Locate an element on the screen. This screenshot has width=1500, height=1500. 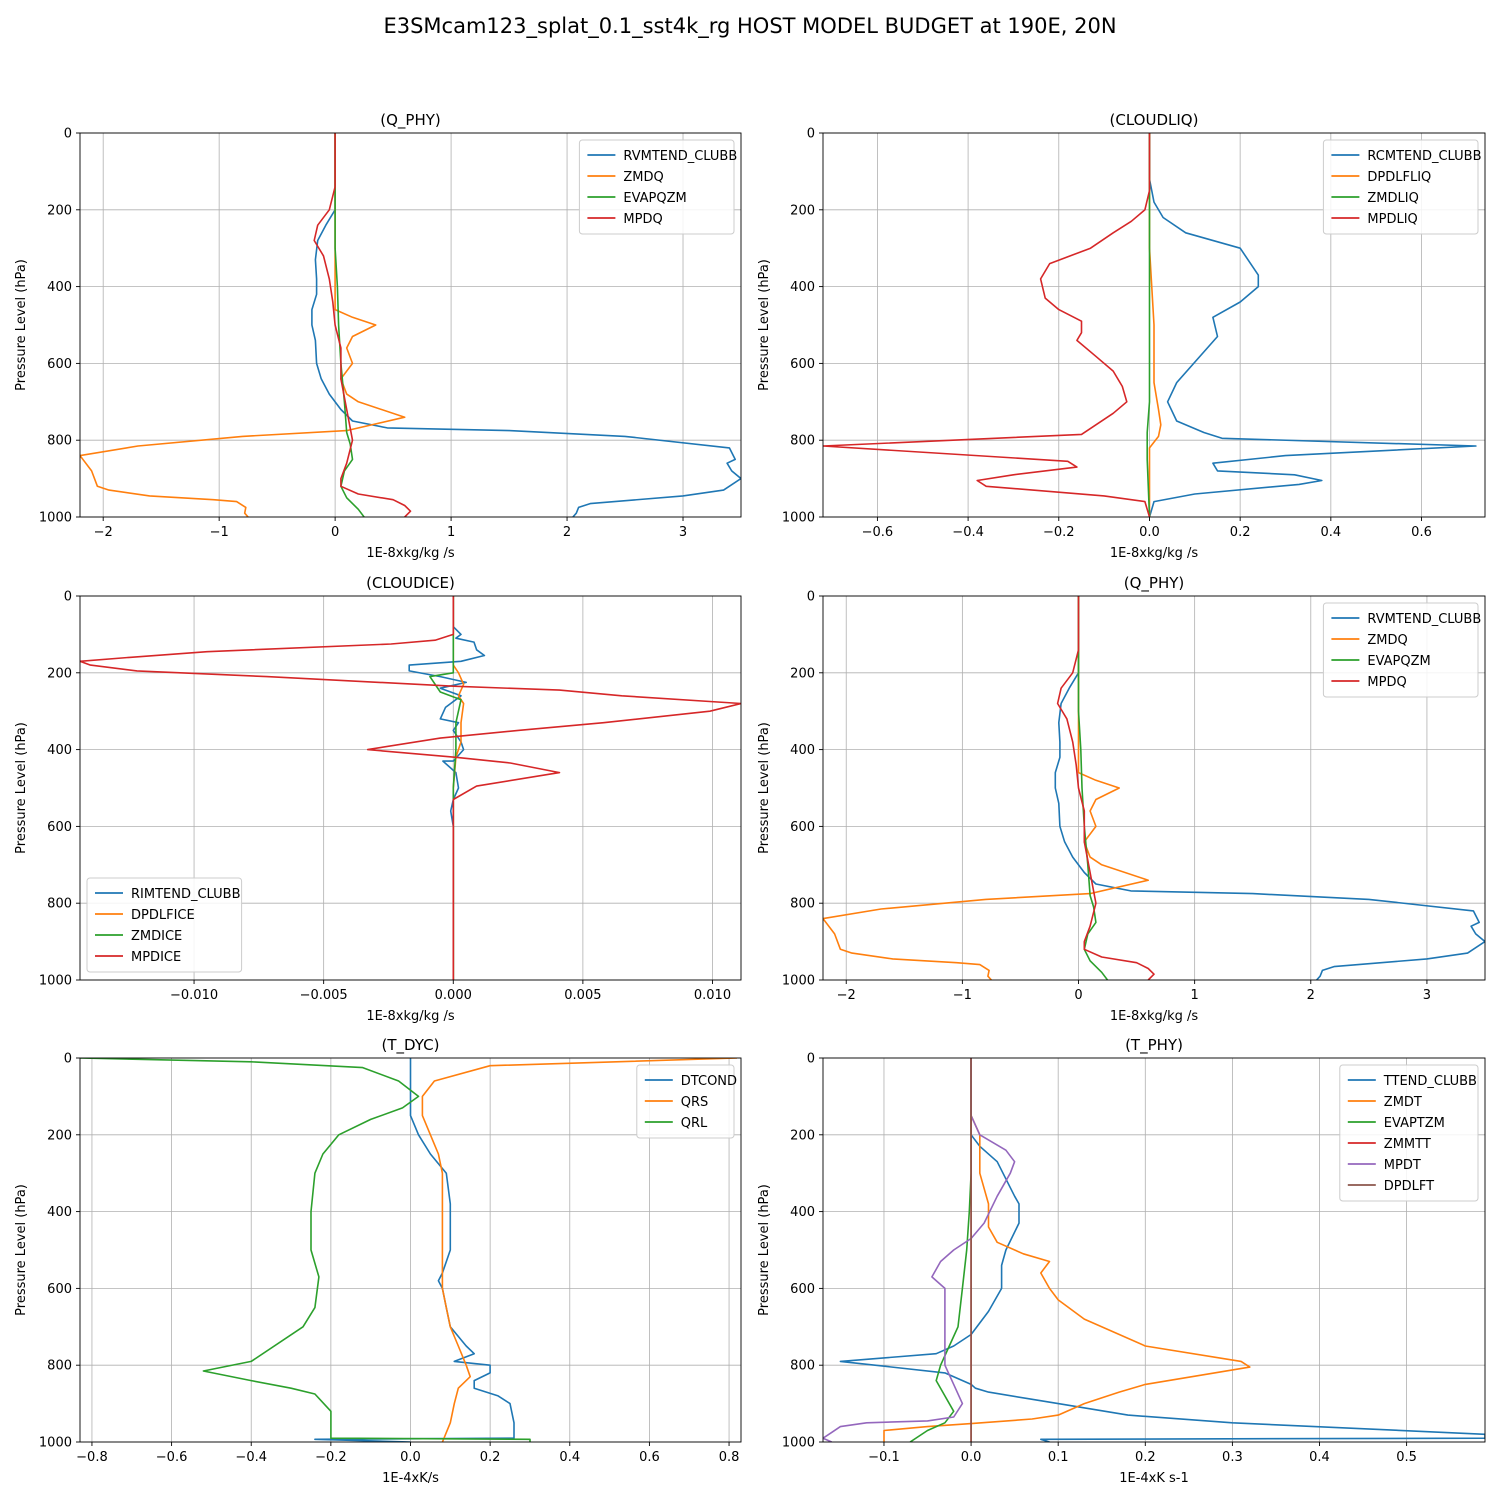
x-tick-label: −0.005 is located at coordinates (324, 995).